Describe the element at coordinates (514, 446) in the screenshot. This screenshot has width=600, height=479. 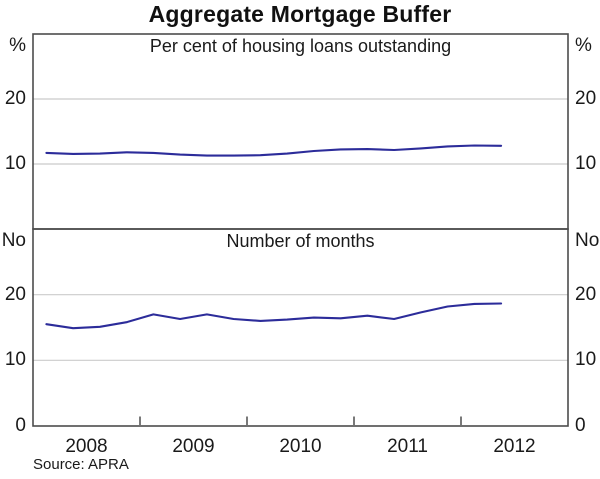
I see `x-axis-year-label-2012: 2012` at that location.